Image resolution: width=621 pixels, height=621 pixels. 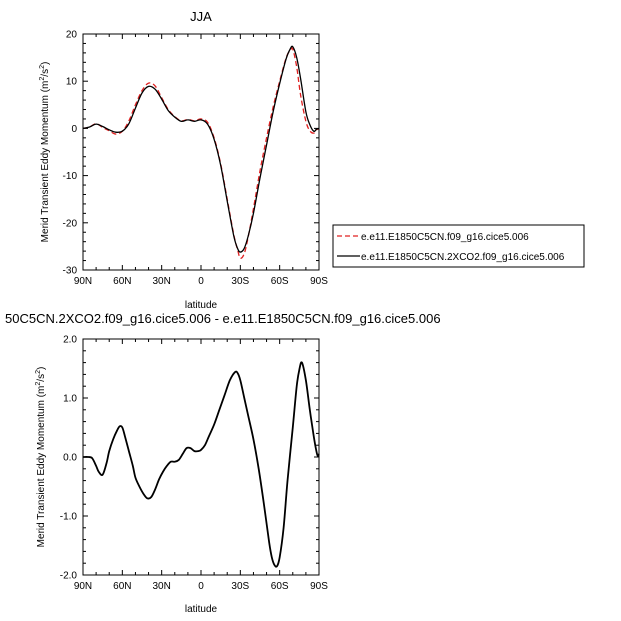 I want to click on bottom-x-tick-label: 0, so click(x=201, y=586).